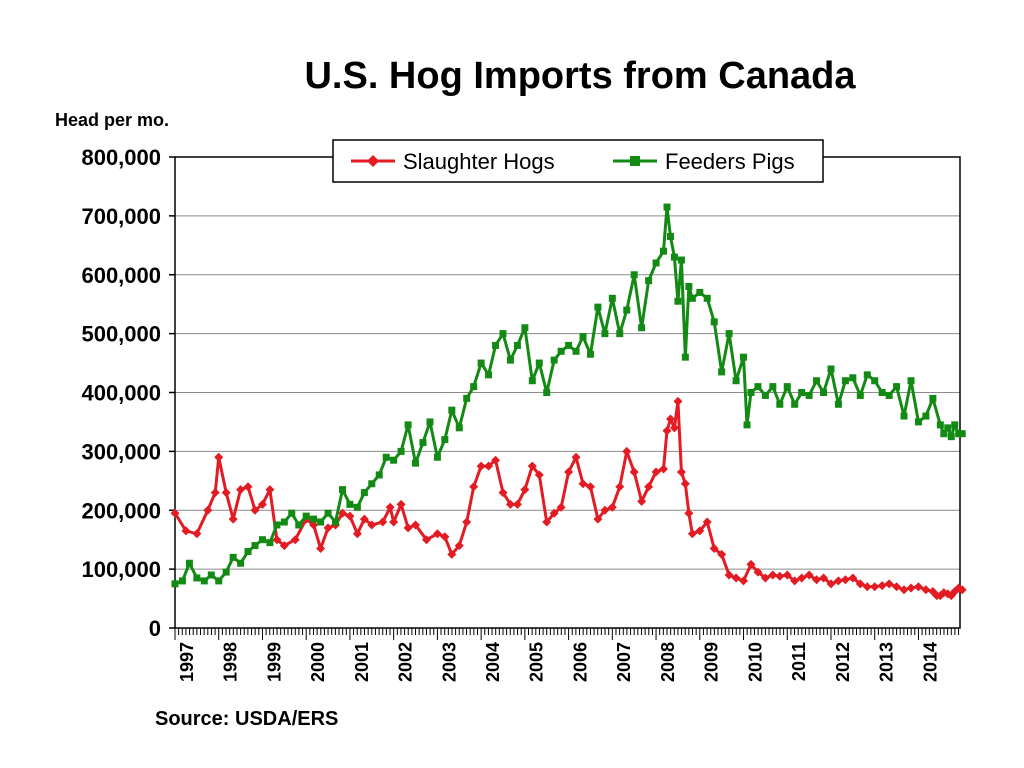 Image resolution: width=1024 pixels, height=768 pixels. I want to click on x-tick-label: 2014, so click(930, 662).